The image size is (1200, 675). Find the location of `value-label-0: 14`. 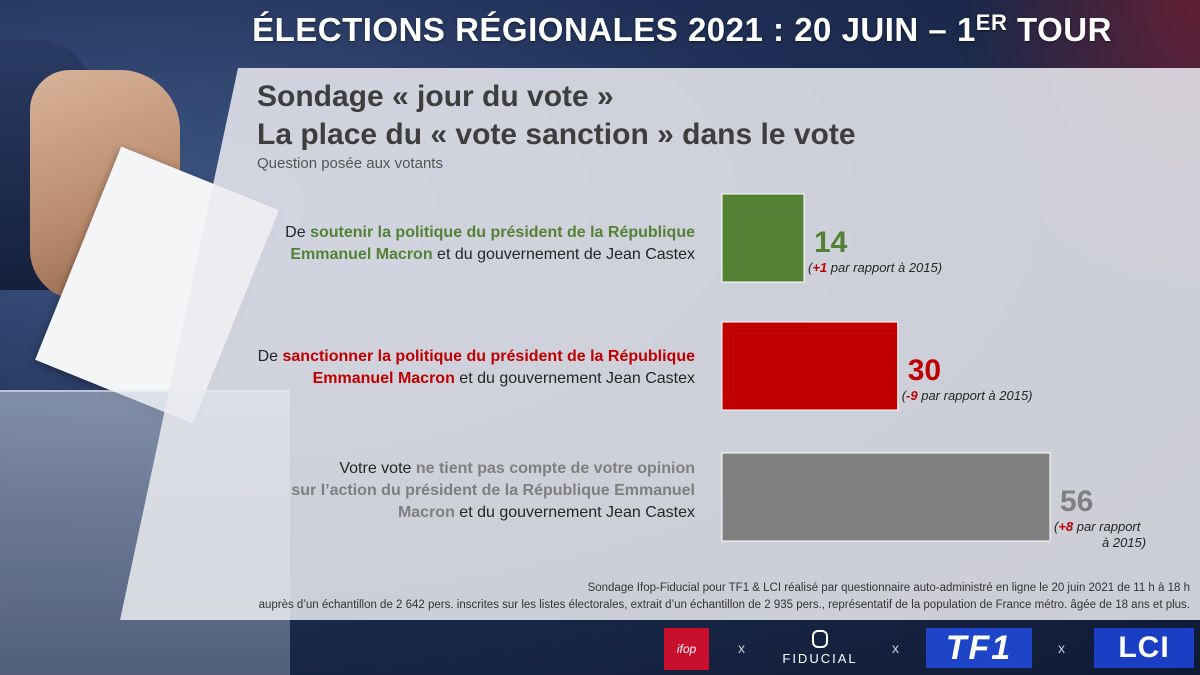

value-label-0: 14 is located at coordinates (831, 242).